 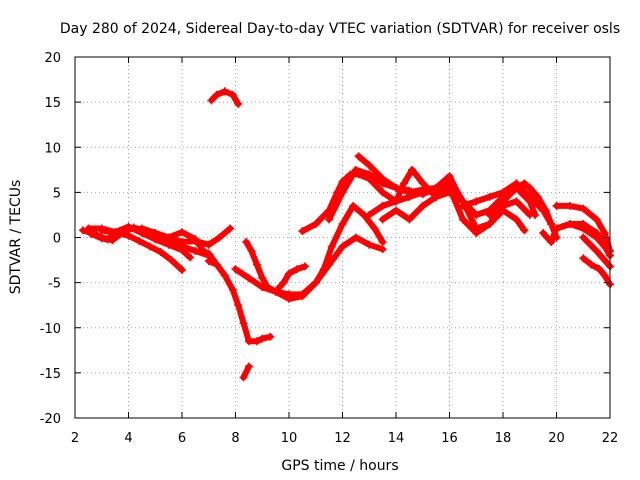 What do you see at coordinates (16, 237) in the screenshot?
I see `y-axis-label: SDTVAR / TECUs` at bounding box center [16, 237].